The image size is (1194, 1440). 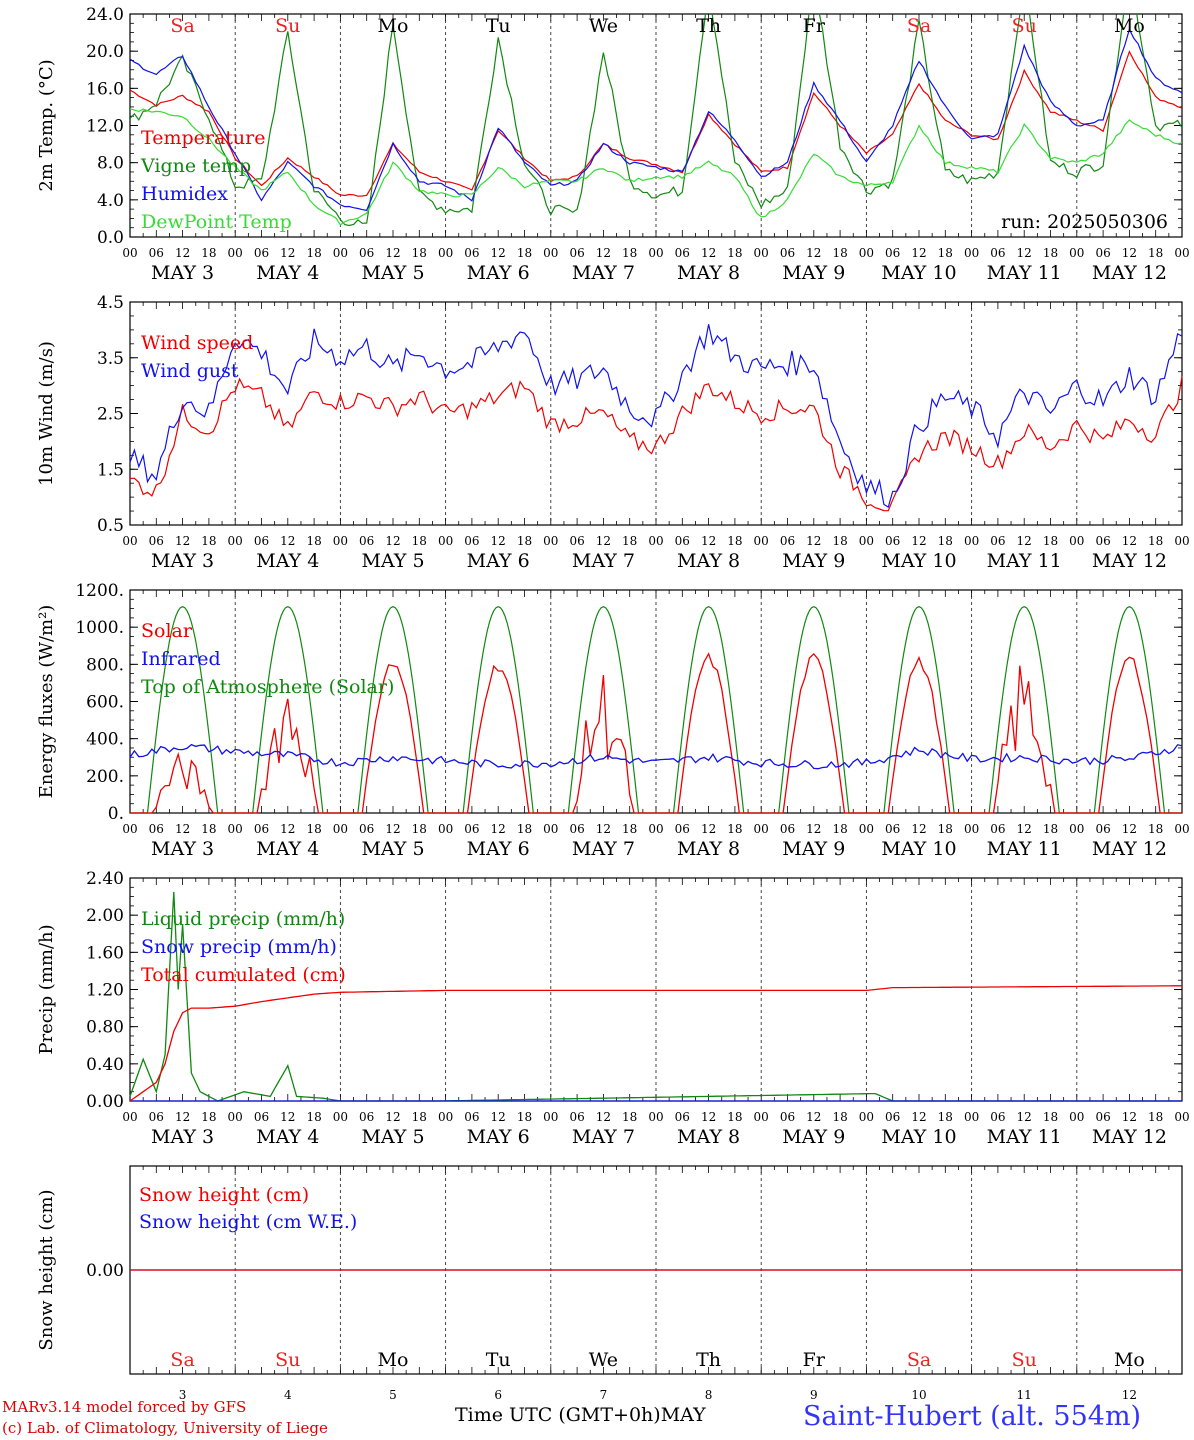 I want to click on weekday-label-top: Mo, so click(x=393, y=26).